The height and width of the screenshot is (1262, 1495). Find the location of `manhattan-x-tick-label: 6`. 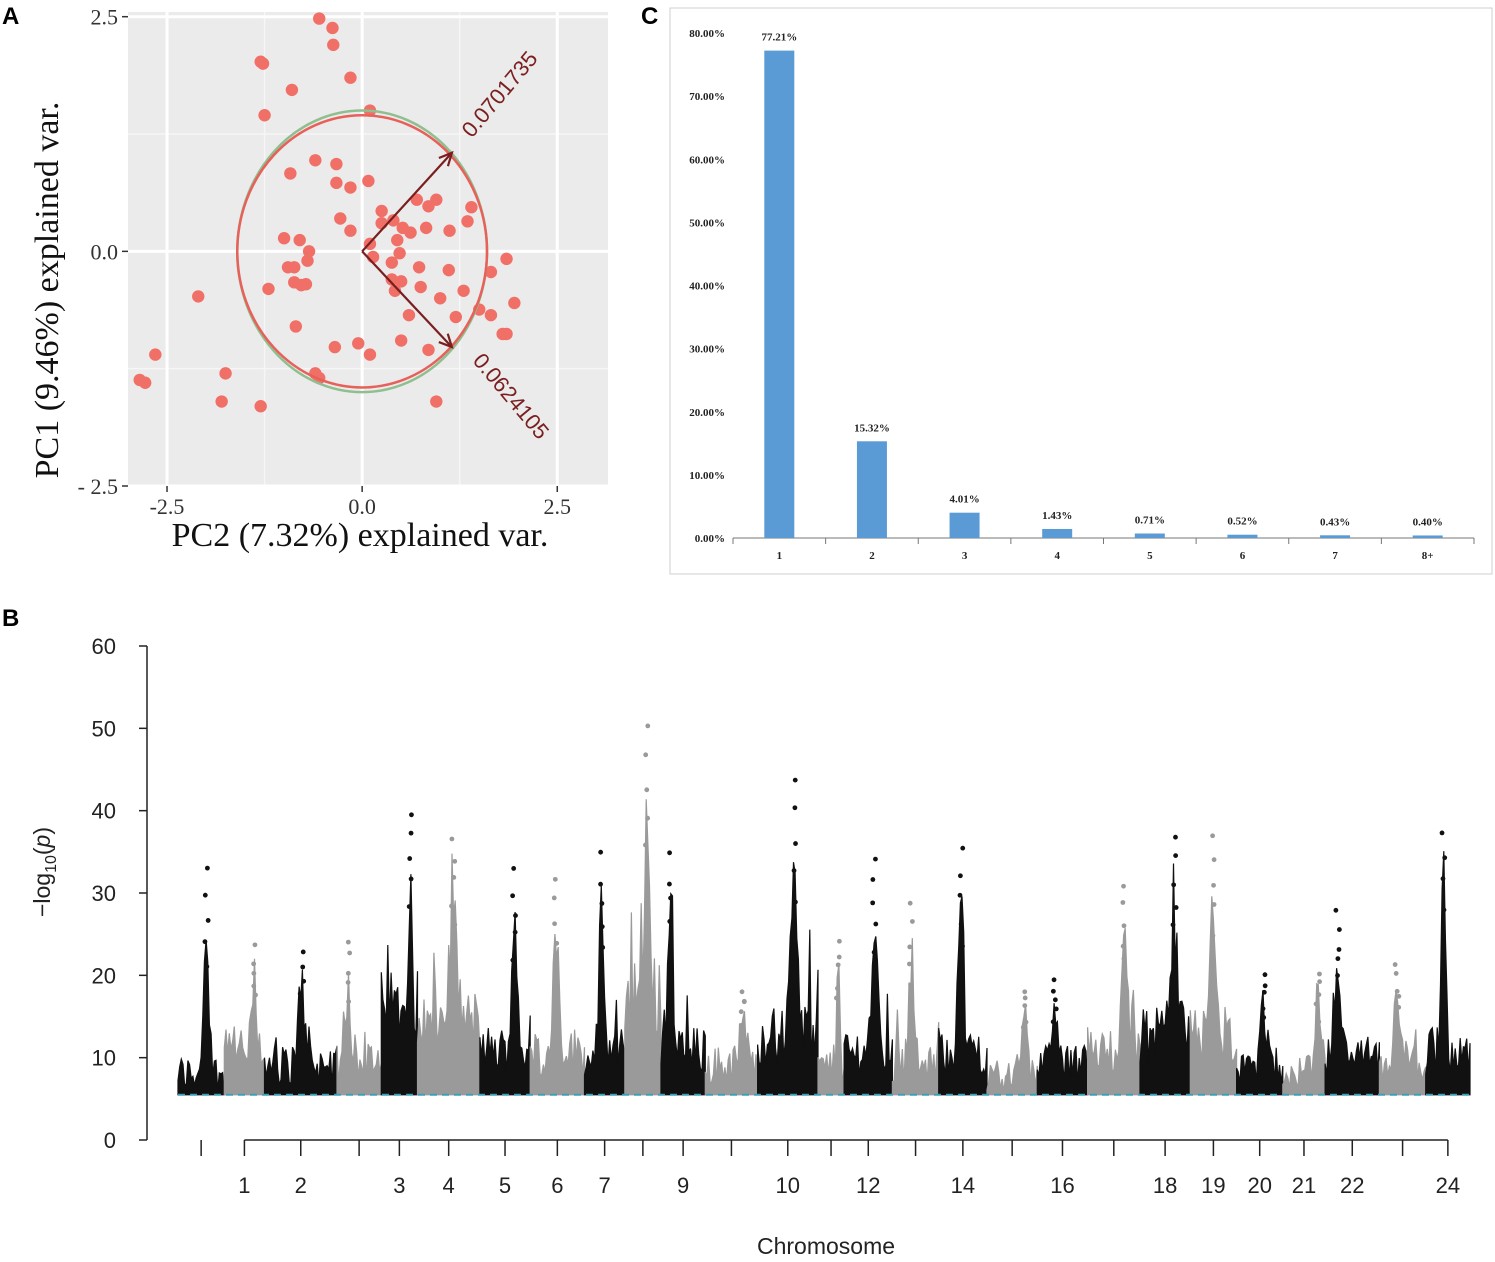

manhattan-x-tick-label: 6 is located at coordinates (557, 1185).